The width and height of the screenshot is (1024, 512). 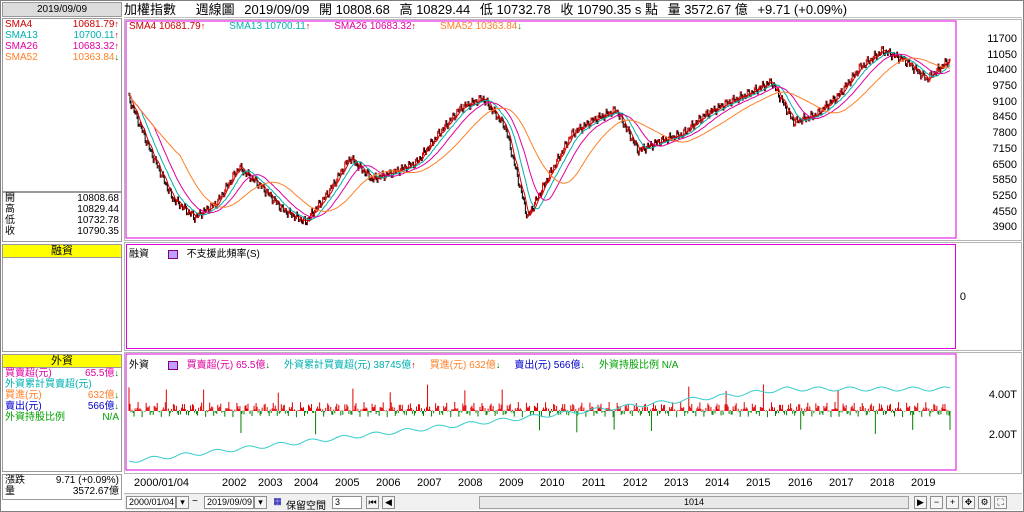 I want to click on margin-box: 融資, so click(x=62, y=298).